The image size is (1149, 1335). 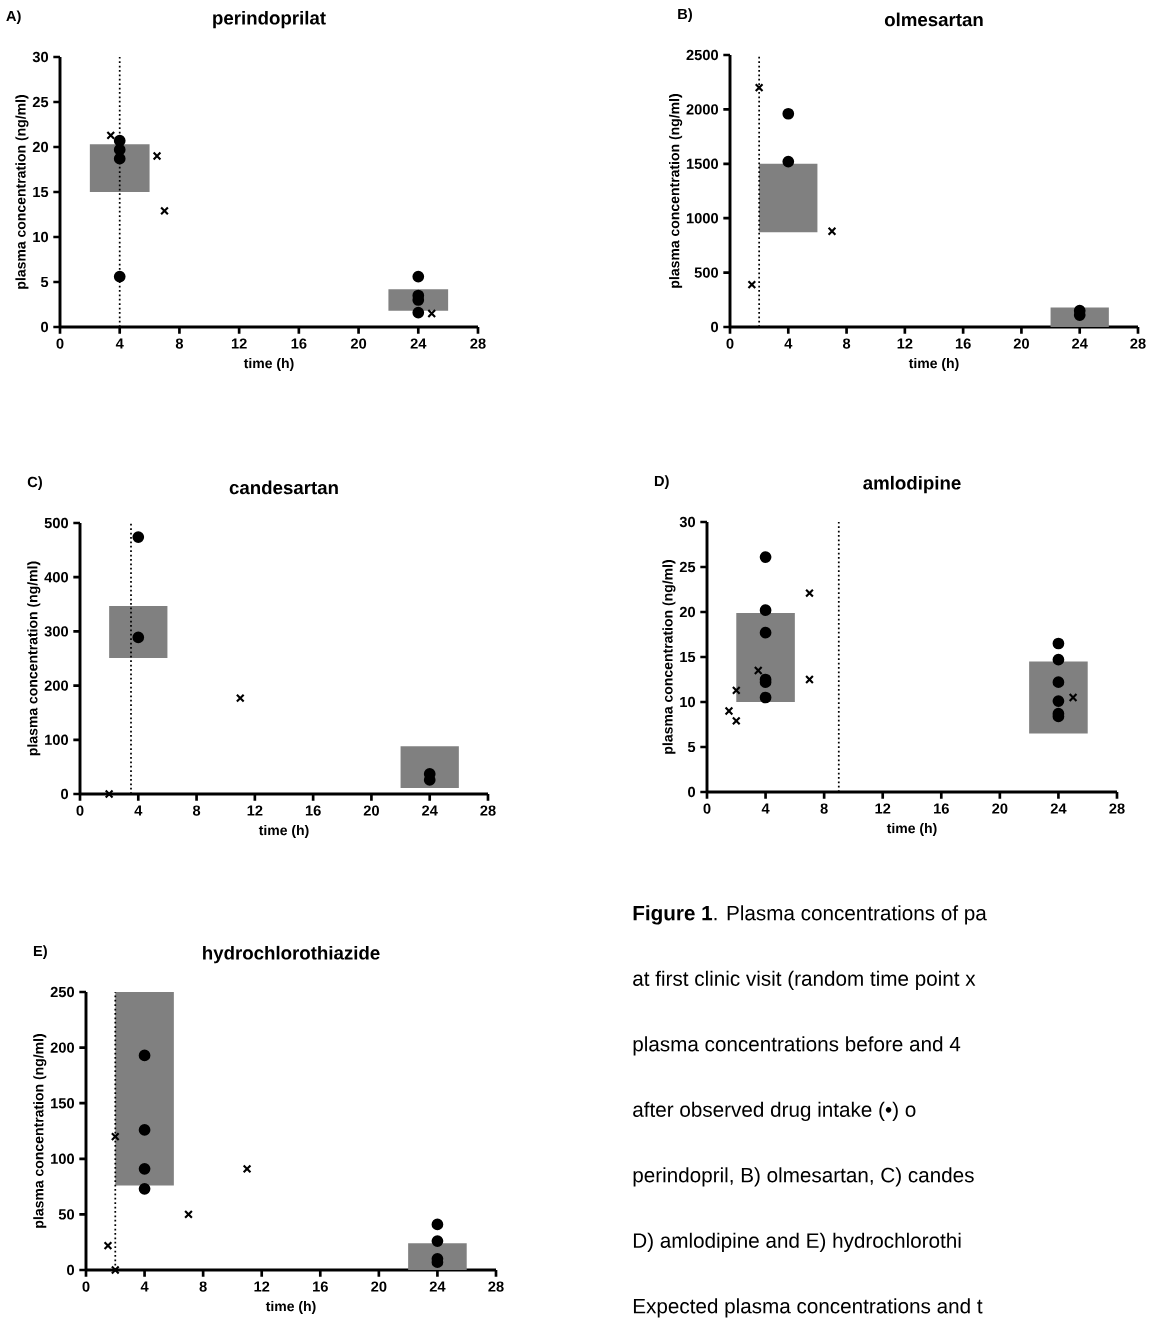 I want to click on text: Expected plasma concentrations and t, so click(x=808, y=1308).